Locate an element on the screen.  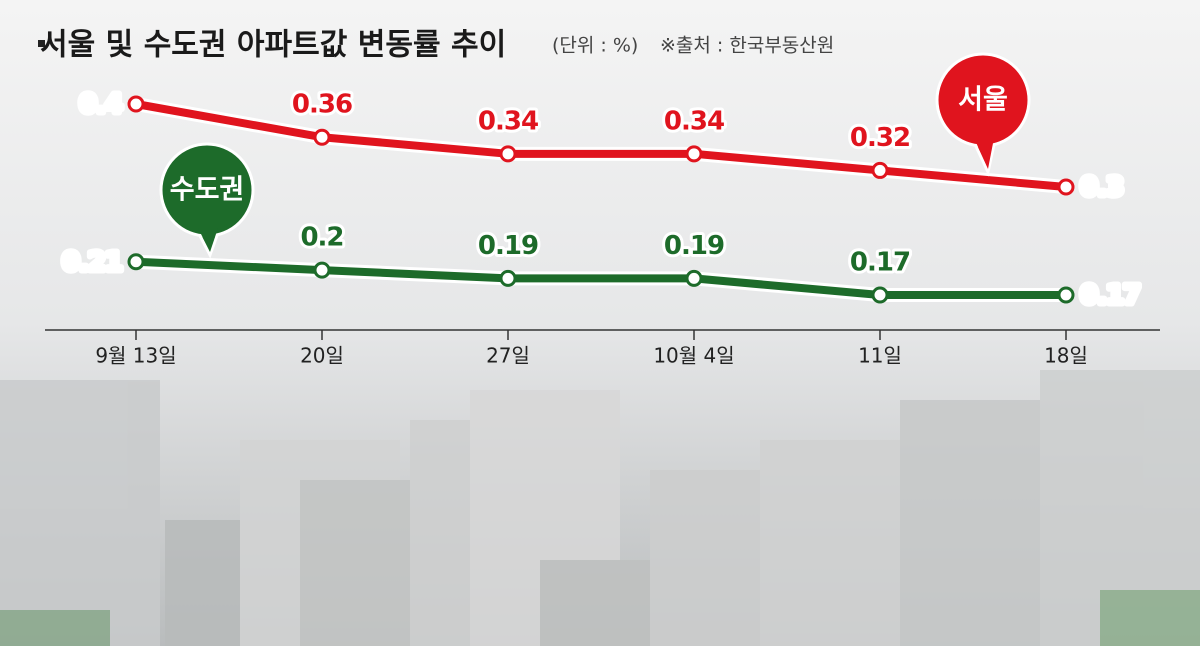
x-tick-label: 27일 is located at coordinates (508, 356).